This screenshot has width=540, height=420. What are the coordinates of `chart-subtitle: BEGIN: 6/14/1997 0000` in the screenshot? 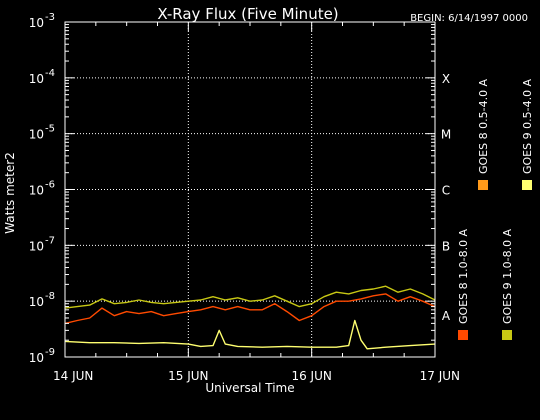 It's located at (469, 18).